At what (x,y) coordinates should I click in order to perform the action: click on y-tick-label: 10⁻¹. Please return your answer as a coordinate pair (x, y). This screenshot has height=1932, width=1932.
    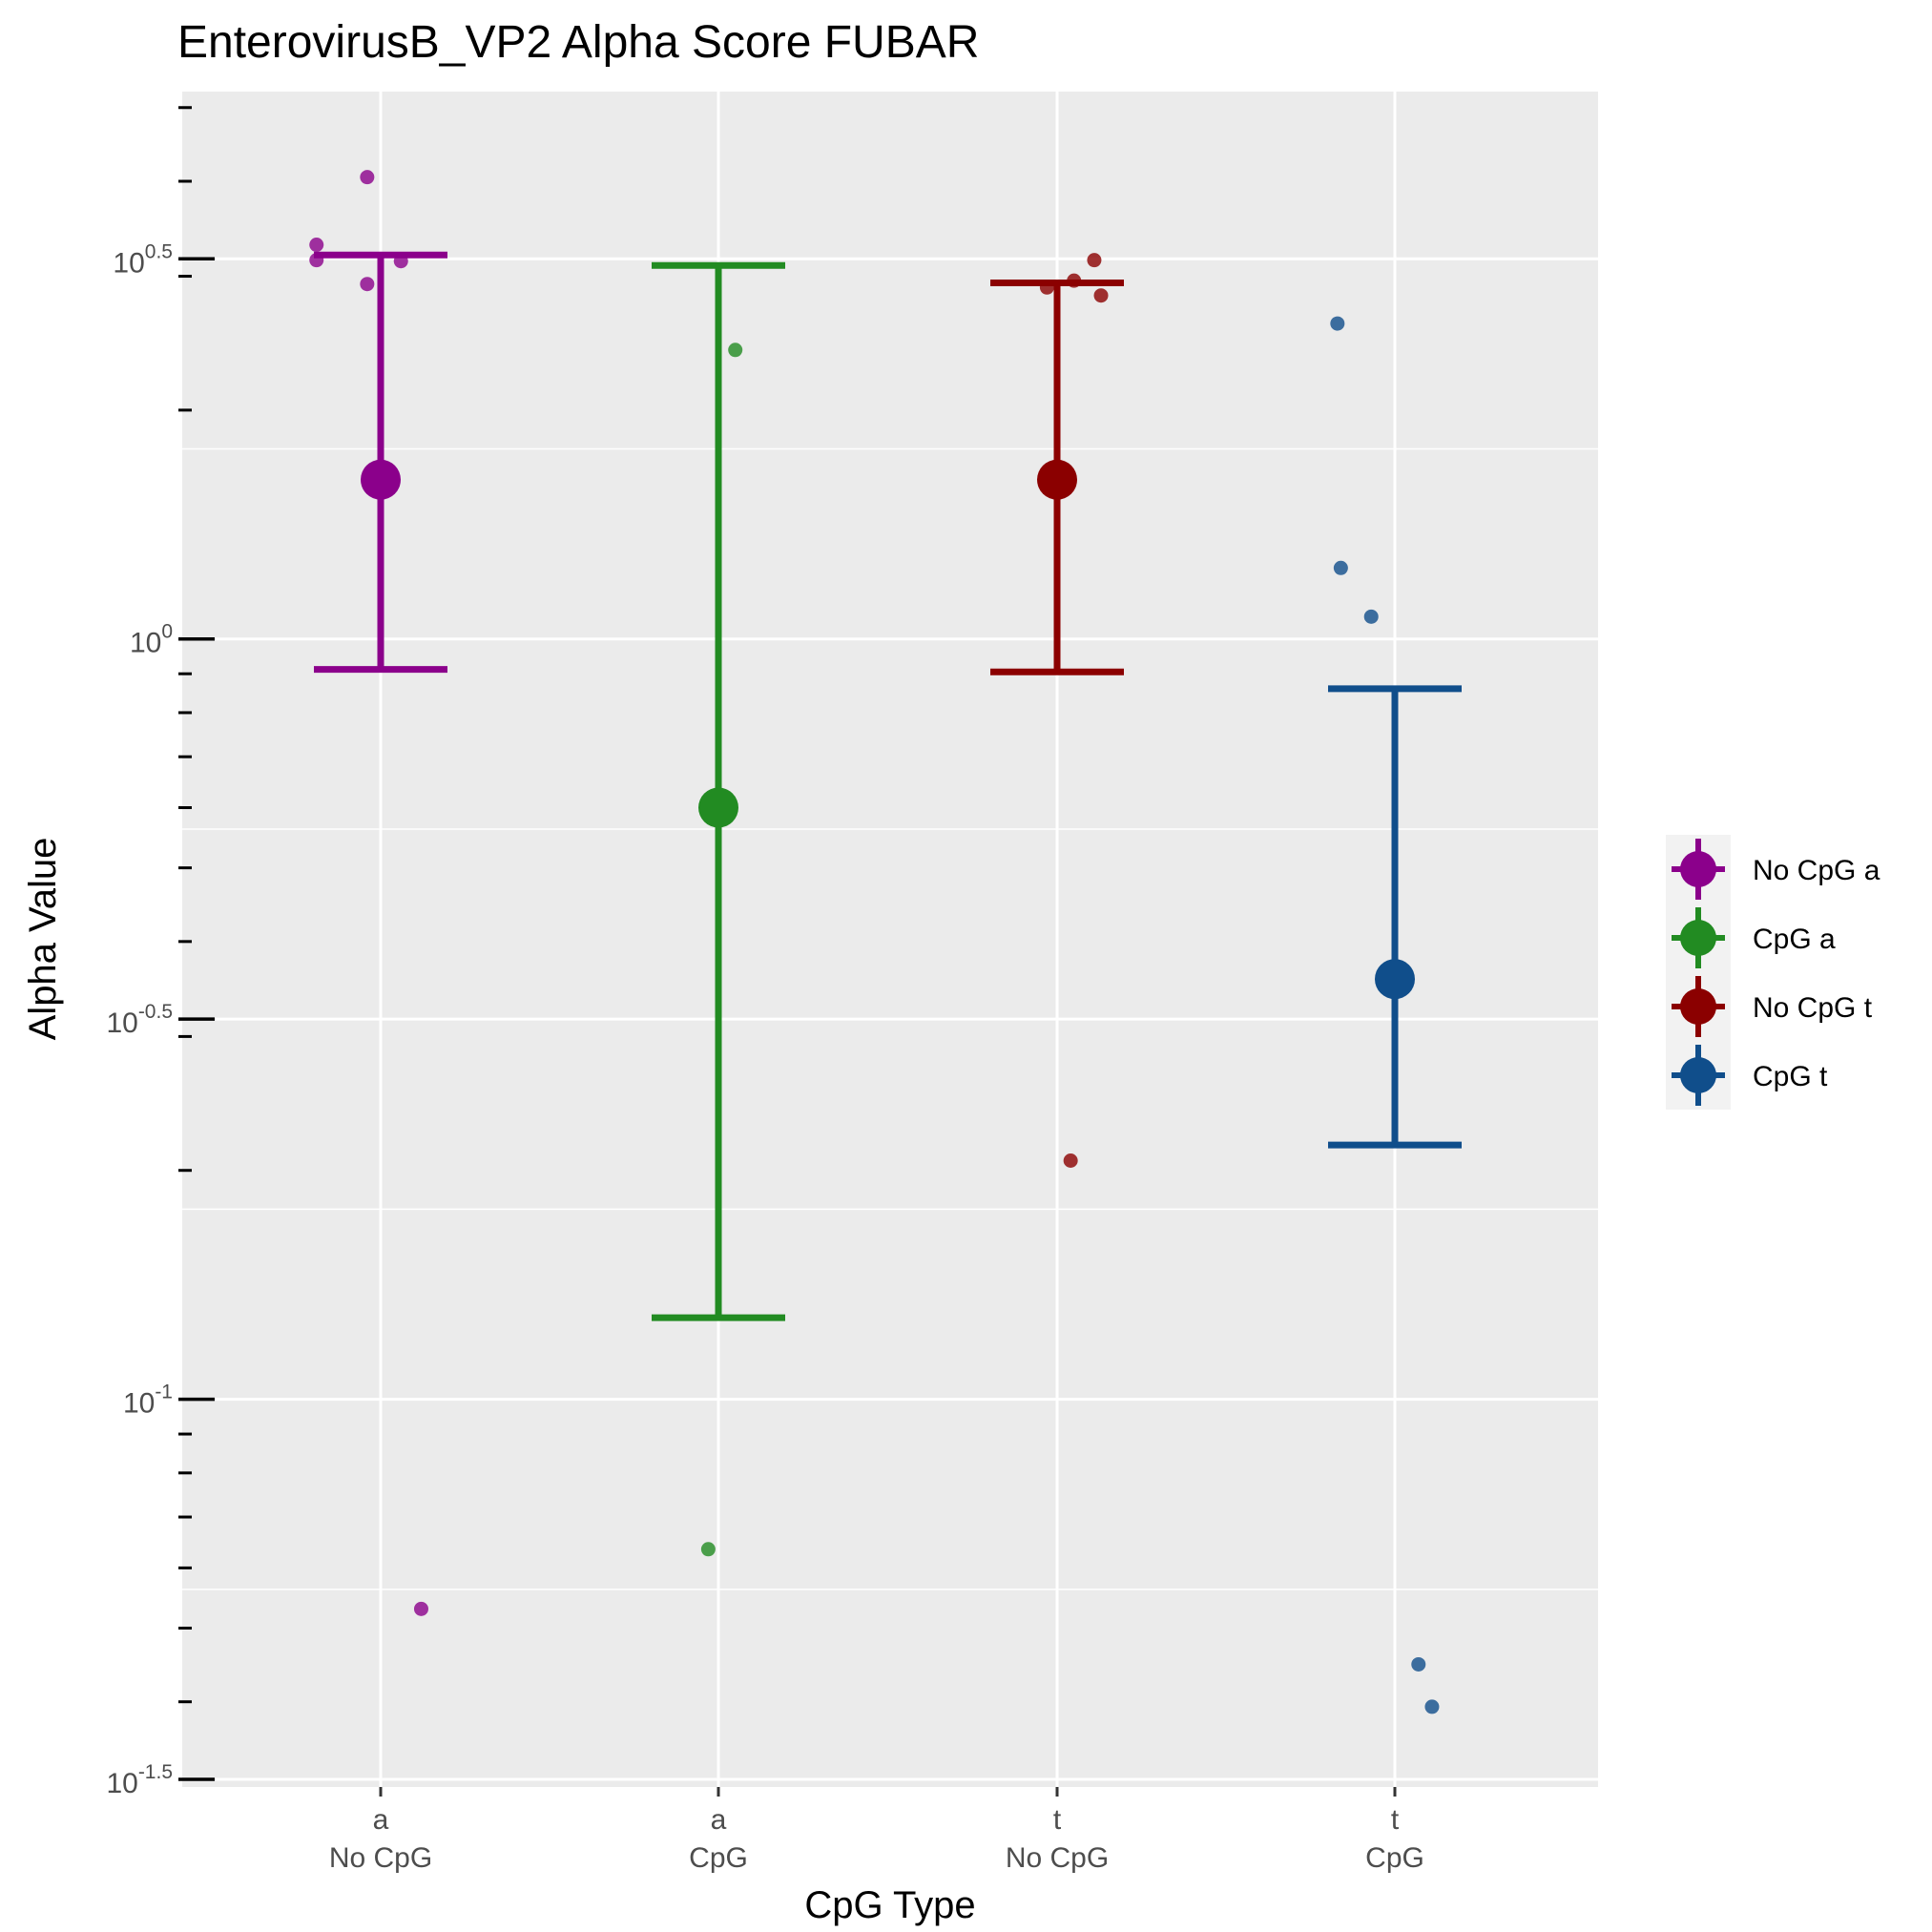
    Looking at the image, I should click on (148, 1400).